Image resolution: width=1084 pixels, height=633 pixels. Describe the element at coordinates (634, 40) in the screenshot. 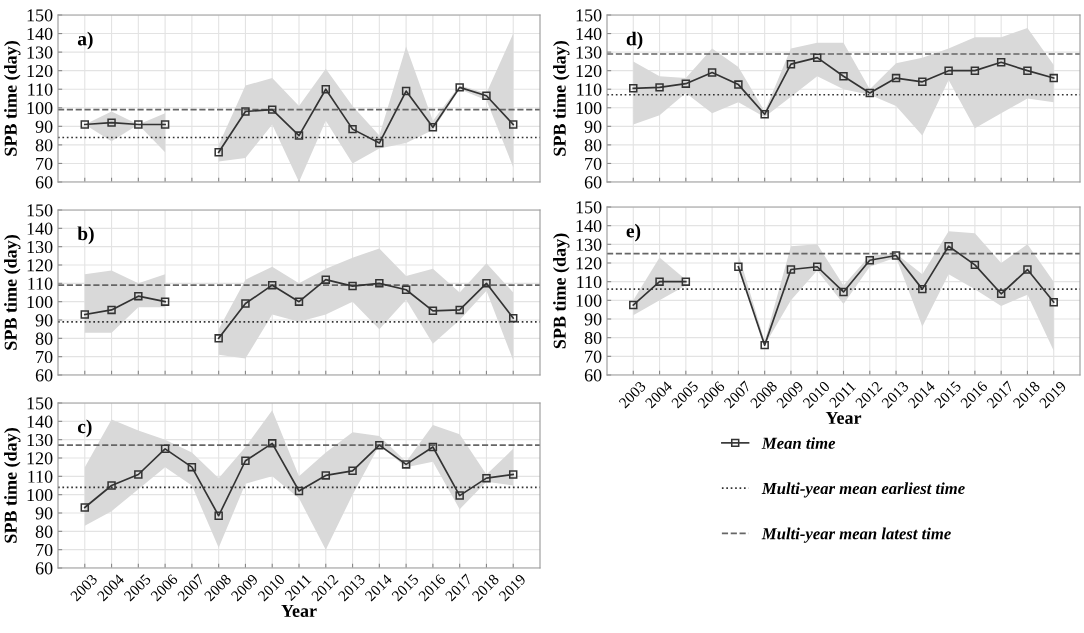

I see `annotation: d)` at that location.